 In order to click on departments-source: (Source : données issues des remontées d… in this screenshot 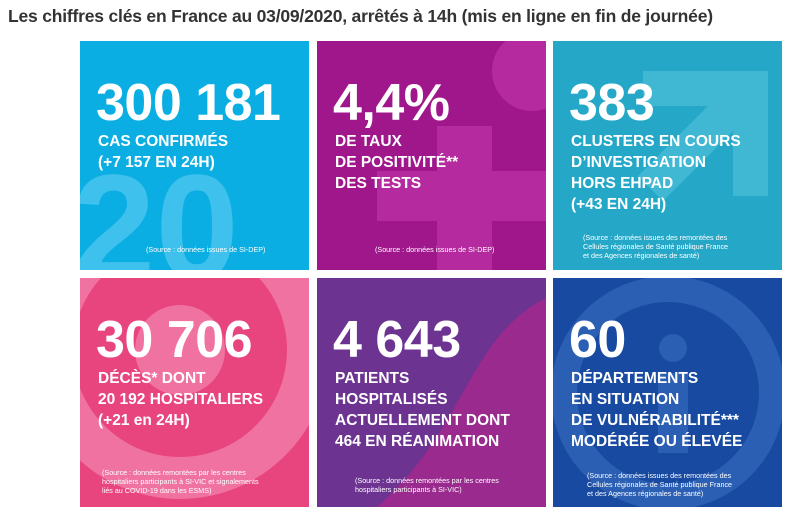, I will do `click(659, 484)`.